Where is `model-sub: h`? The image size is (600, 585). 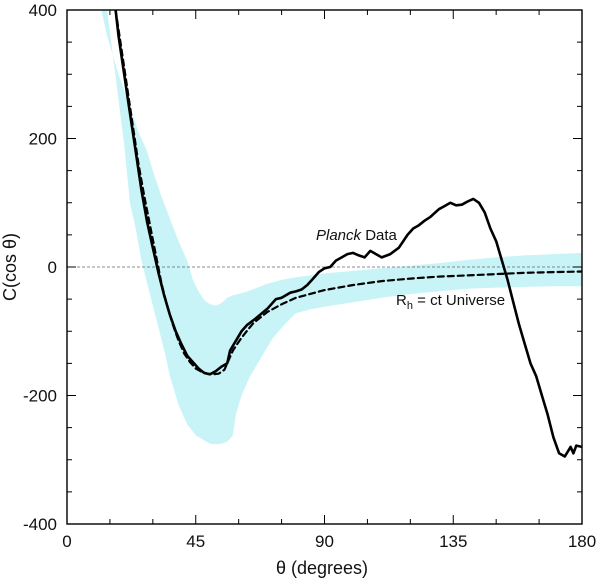 model-sub: h is located at coordinates (410, 306).